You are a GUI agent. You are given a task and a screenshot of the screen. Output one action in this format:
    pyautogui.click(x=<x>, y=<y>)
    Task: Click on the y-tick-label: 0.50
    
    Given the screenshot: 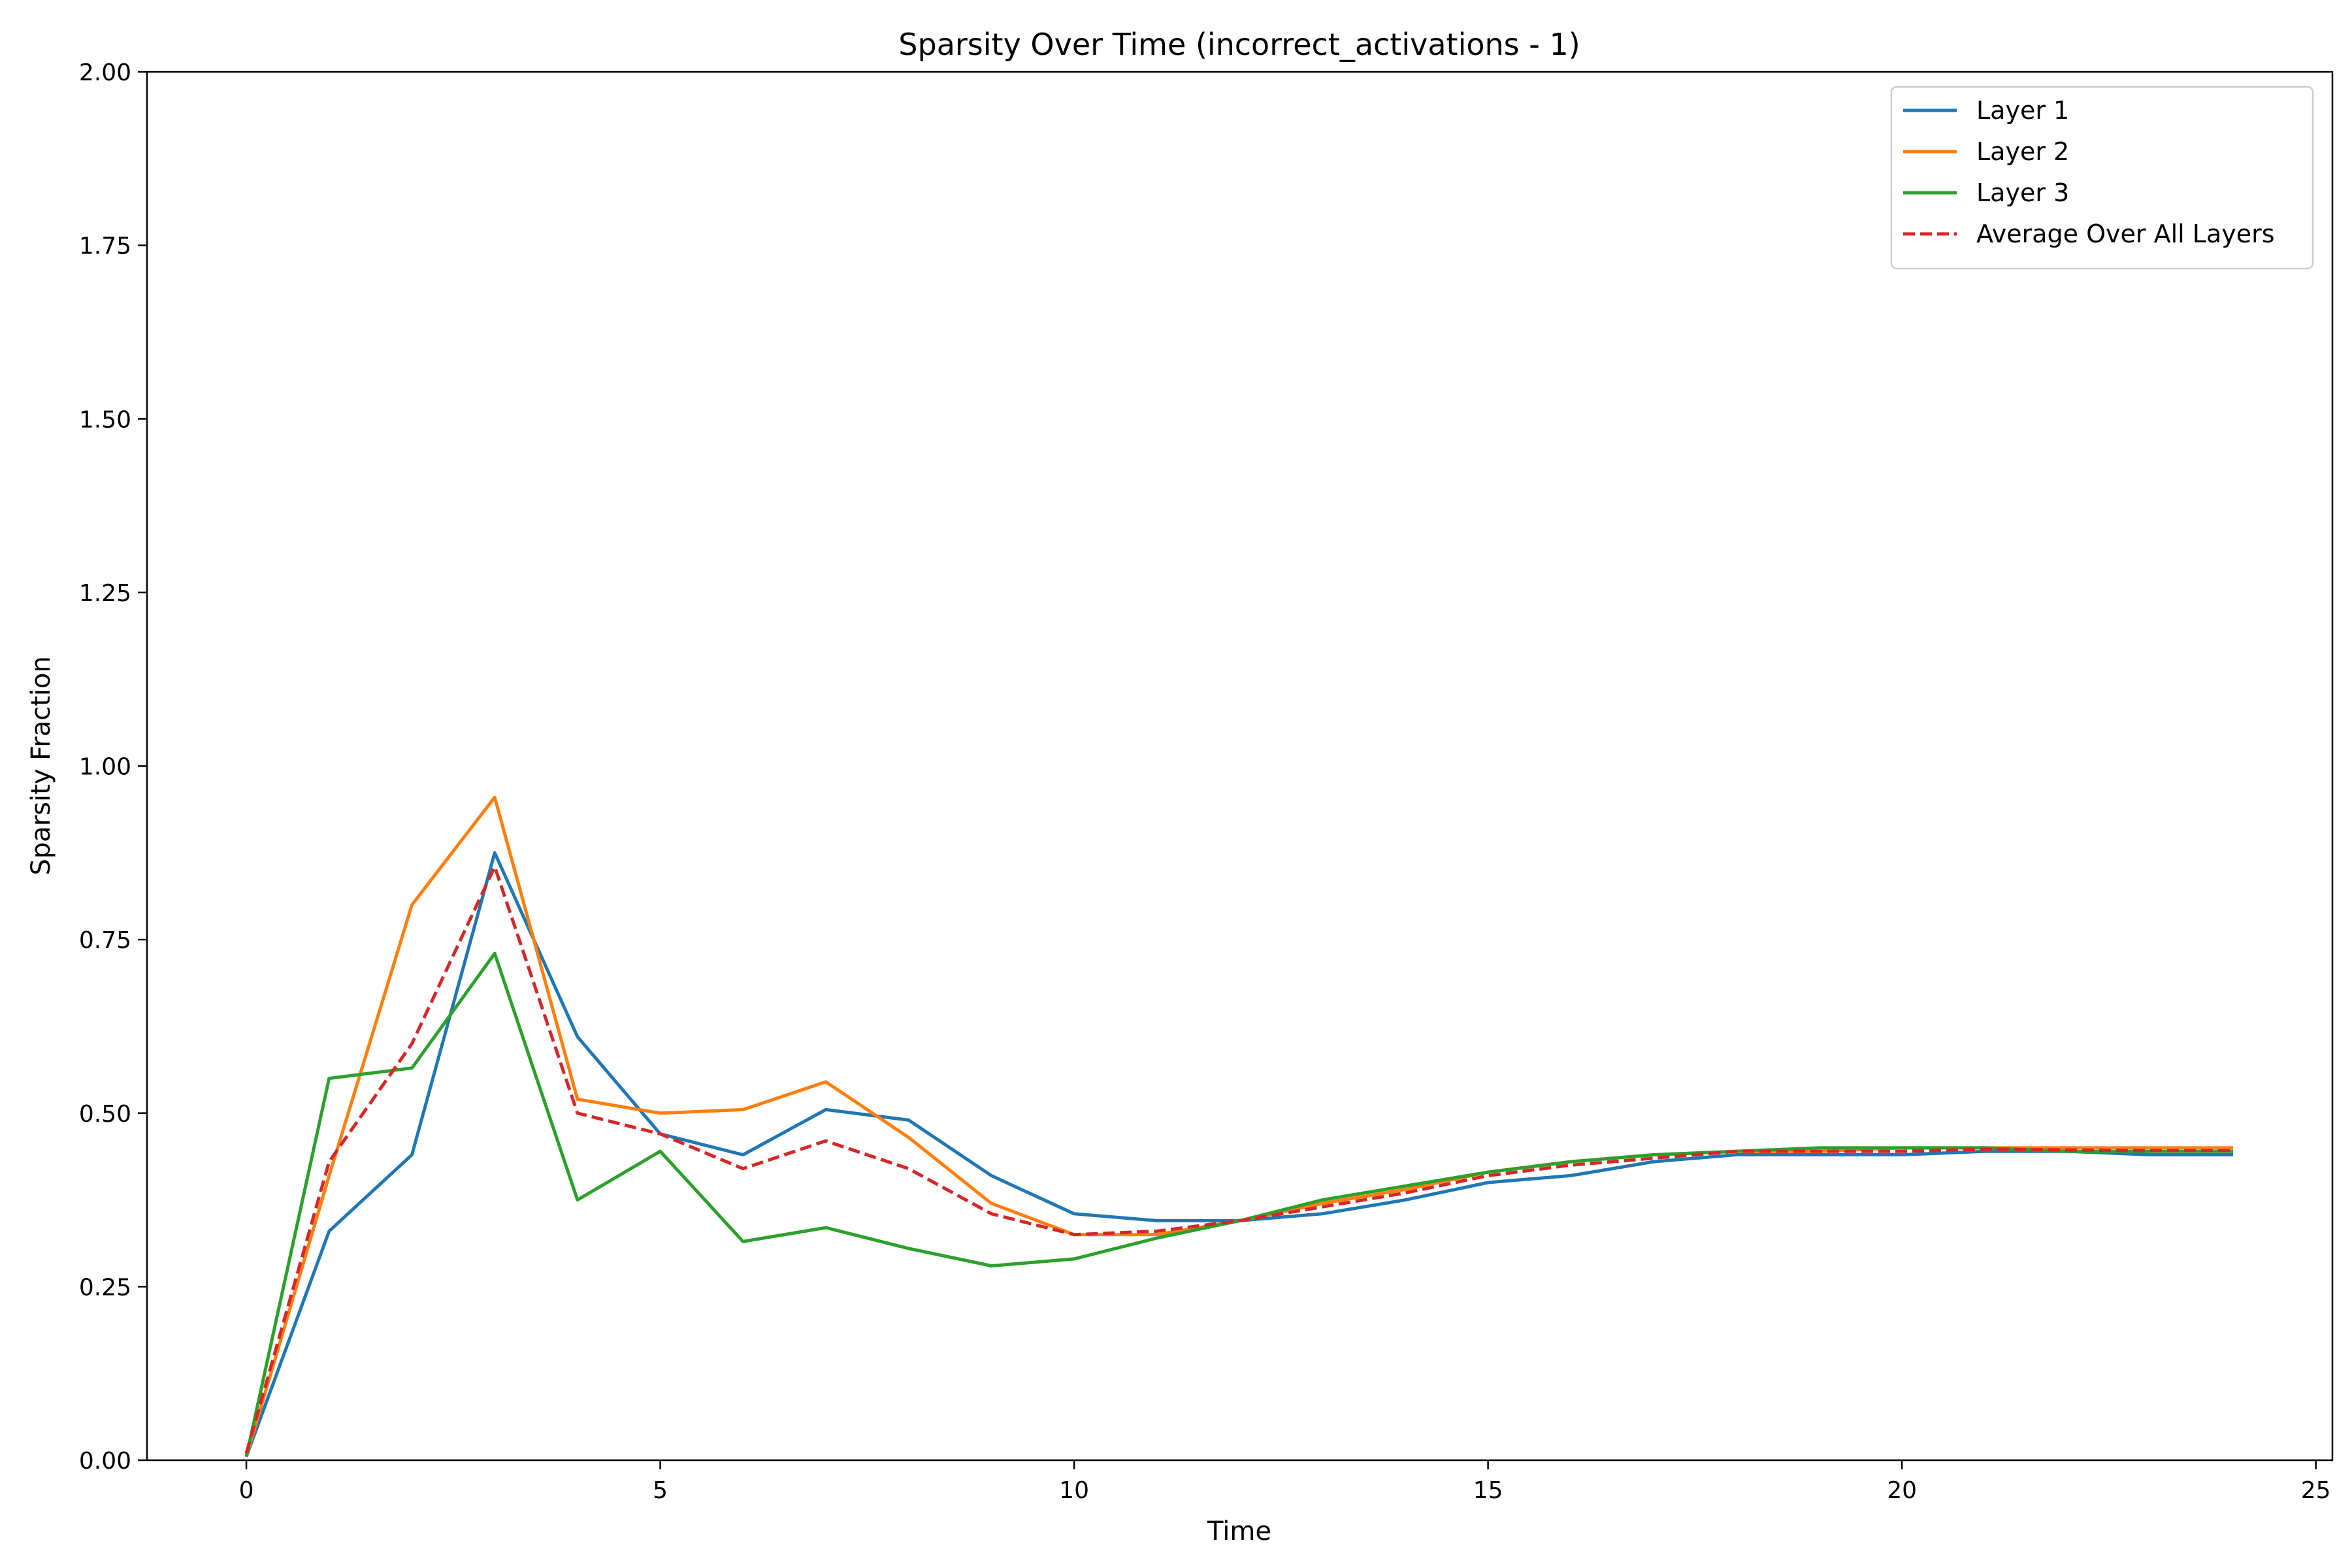 What is the action you would take?
    pyautogui.click(x=105, y=1114)
    